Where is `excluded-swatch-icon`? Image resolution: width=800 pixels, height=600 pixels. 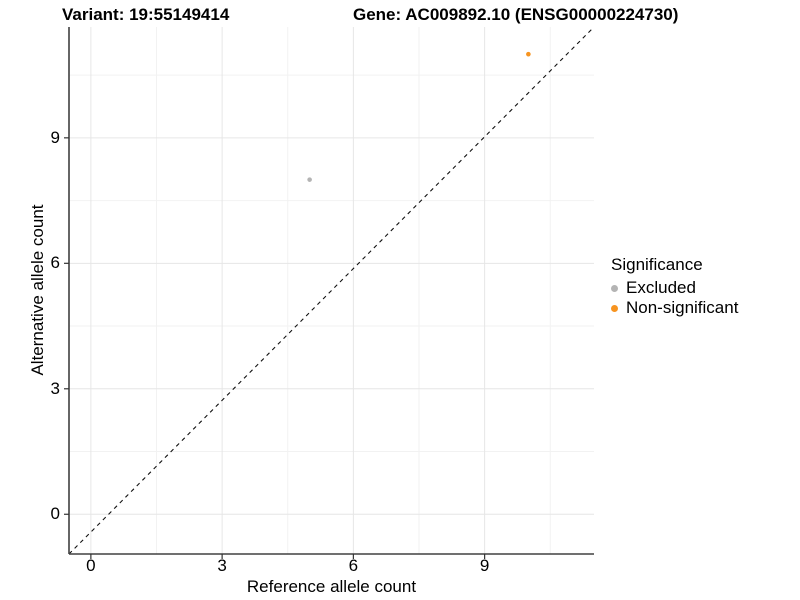 excluded-swatch-icon is located at coordinates (614, 288).